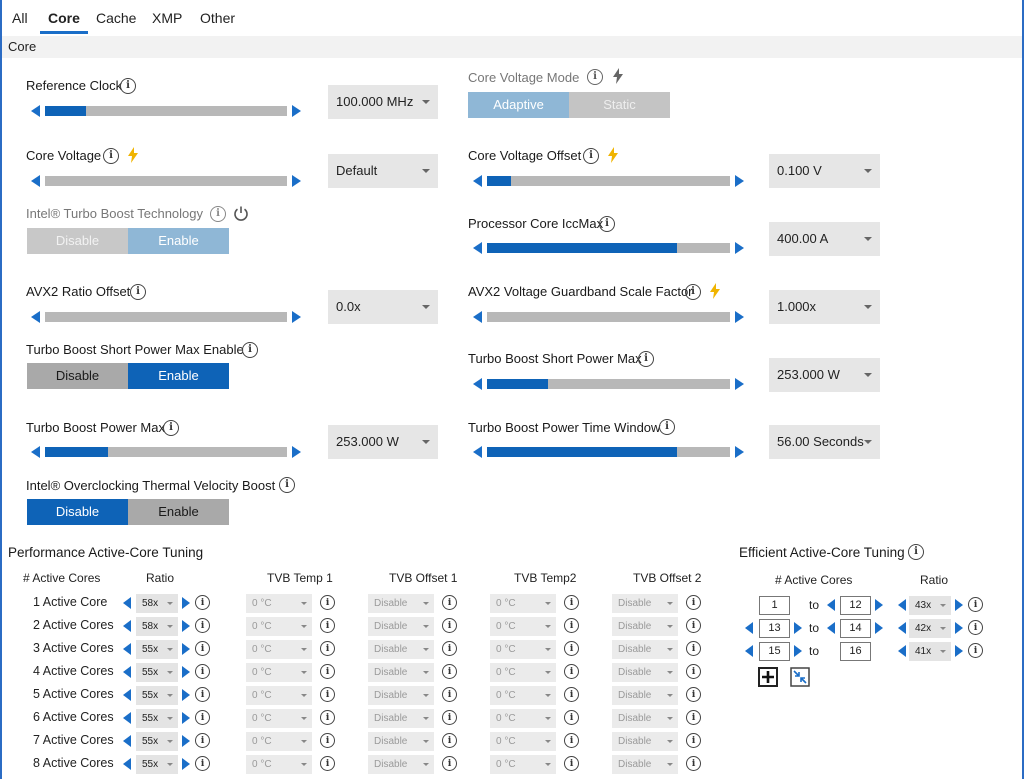 The height and width of the screenshot is (779, 1024). What do you see at coordinates (77, 512) in the screenshot?
I see `tvb-disable-option: Disable` at bounding box center [77, 512].